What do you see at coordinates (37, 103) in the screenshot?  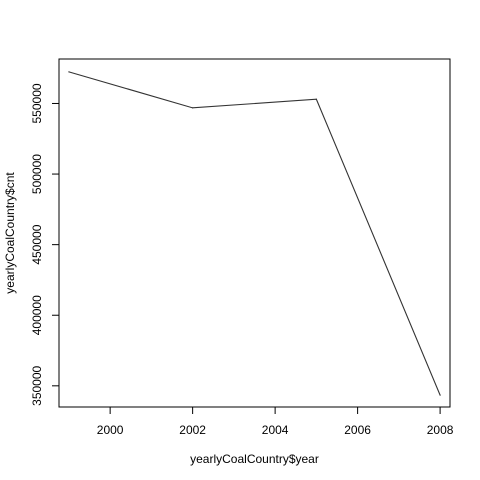 I see `y-tick-label: 550000` at bounding box center [37, 103].